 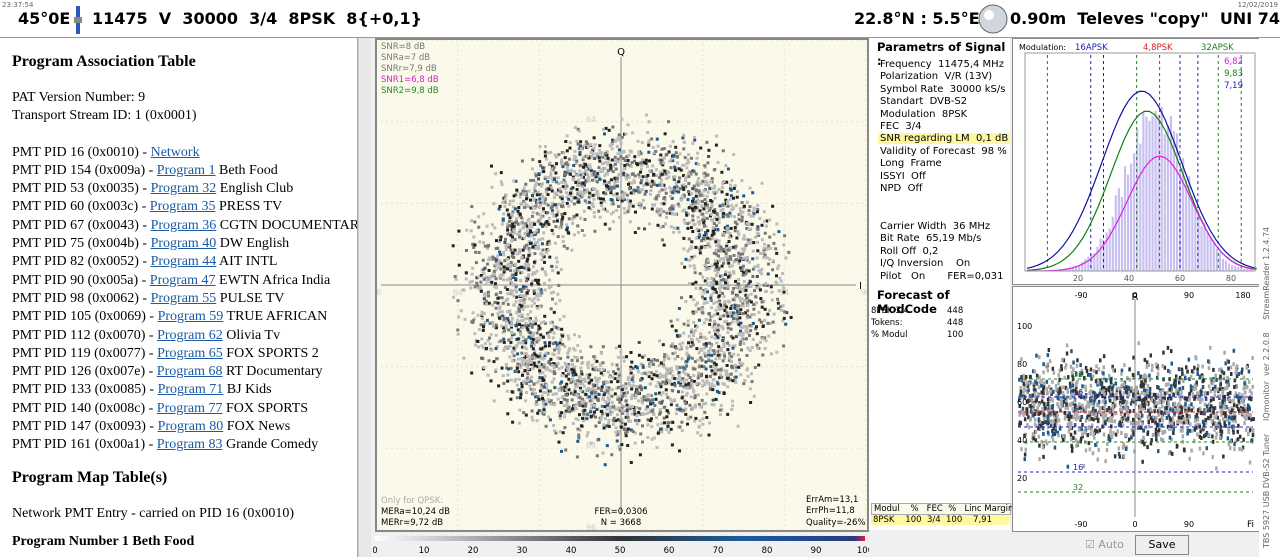 I want to click on program-link: Program 1, so click(x=186, y=170).